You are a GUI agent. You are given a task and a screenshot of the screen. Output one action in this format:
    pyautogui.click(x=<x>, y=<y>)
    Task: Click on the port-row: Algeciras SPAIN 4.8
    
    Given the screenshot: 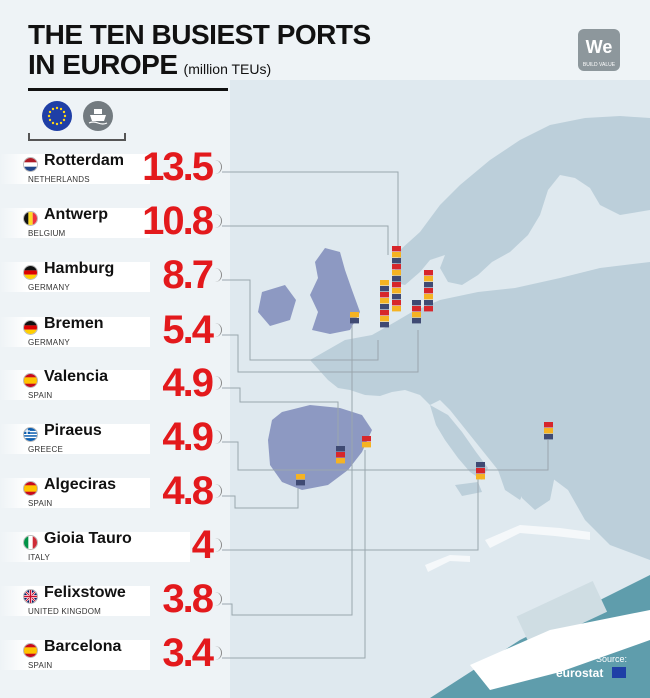 What is the action you would take?
    pyautogui.click(x=120, y=493)
    